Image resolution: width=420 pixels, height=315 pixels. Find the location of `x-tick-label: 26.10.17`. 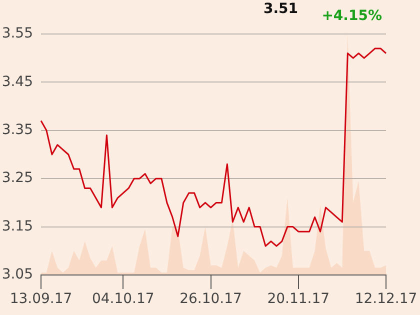

x-tick-label: 26.10.17 is located at coordinates (211, 299).